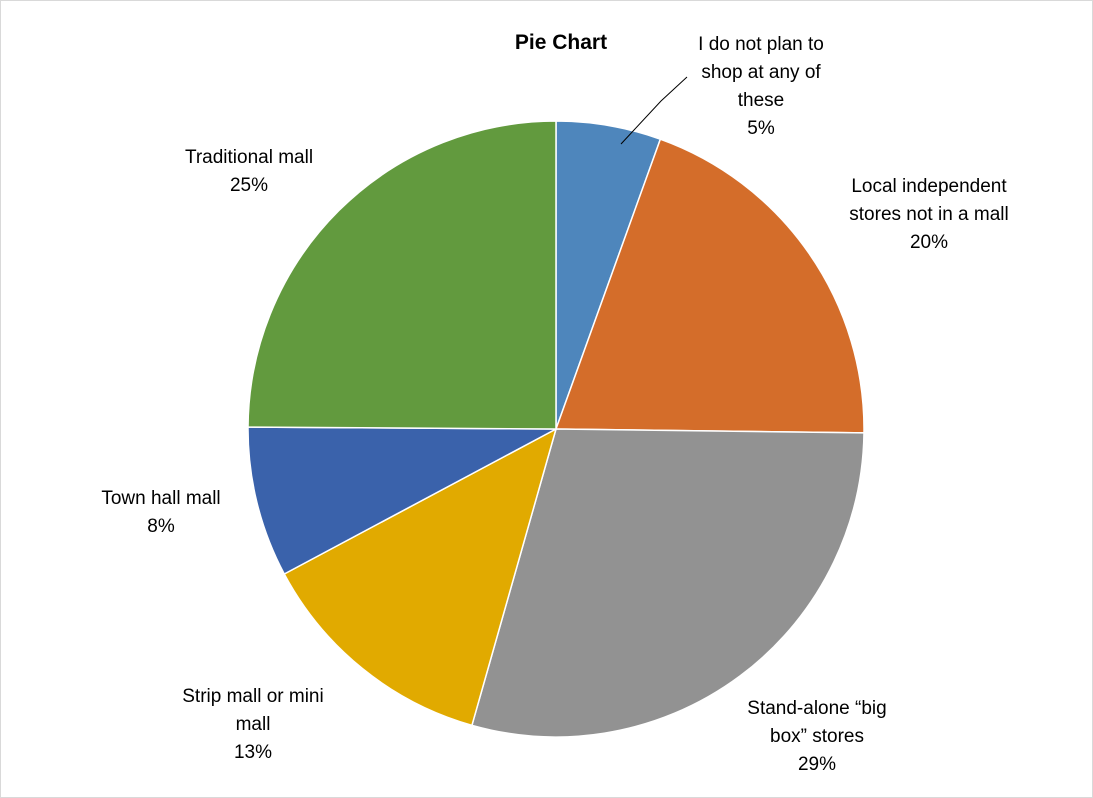 The width and height of the screenshot is (1093, 798). I want to click on slice-label: Local independent stores not in a mall 20%, so click(929, 215).